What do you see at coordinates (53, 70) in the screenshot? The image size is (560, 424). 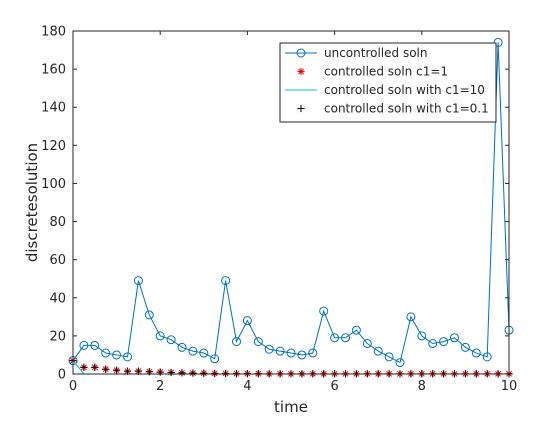 I see `y-tick-label: 160` at bounding box center [53, 70].